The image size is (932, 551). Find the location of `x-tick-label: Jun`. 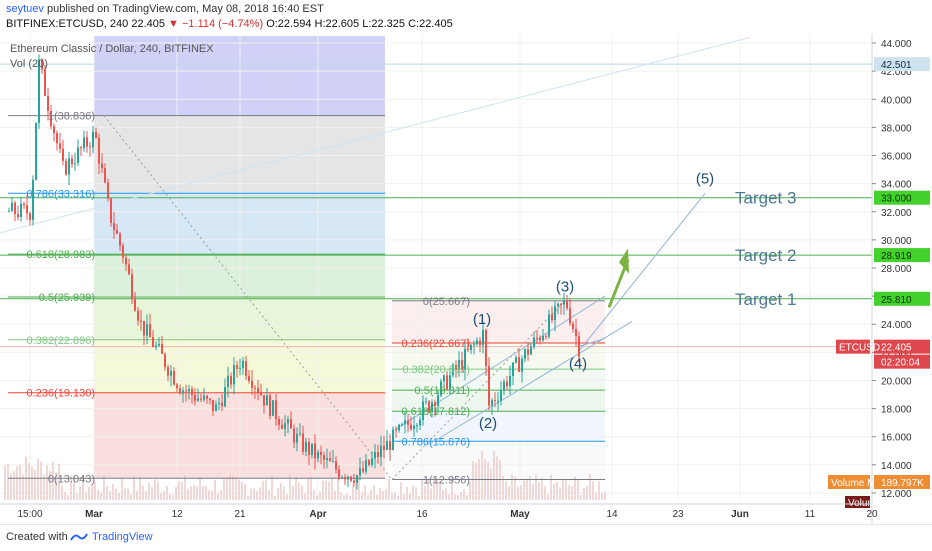

x-tick-label: Jun is located at coordinates (740, 514).